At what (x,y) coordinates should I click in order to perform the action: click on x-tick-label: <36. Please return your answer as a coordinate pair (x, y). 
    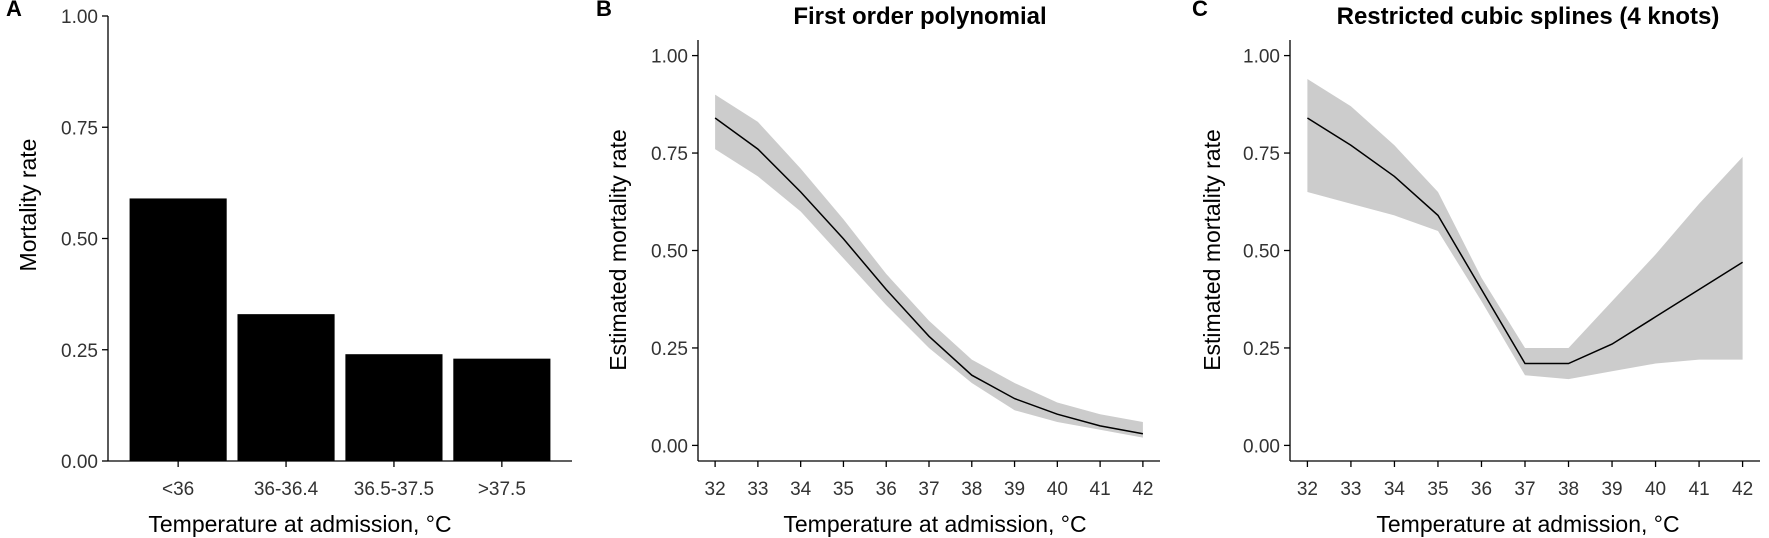
    Looking at the image, I should click on (178, 489).